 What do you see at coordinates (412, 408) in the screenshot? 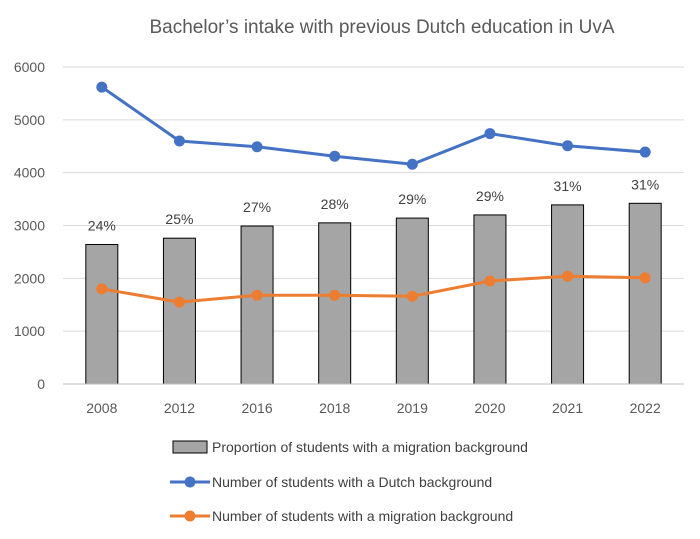
I see `x-tick-label: 2019` at bounding box center [412, 408].